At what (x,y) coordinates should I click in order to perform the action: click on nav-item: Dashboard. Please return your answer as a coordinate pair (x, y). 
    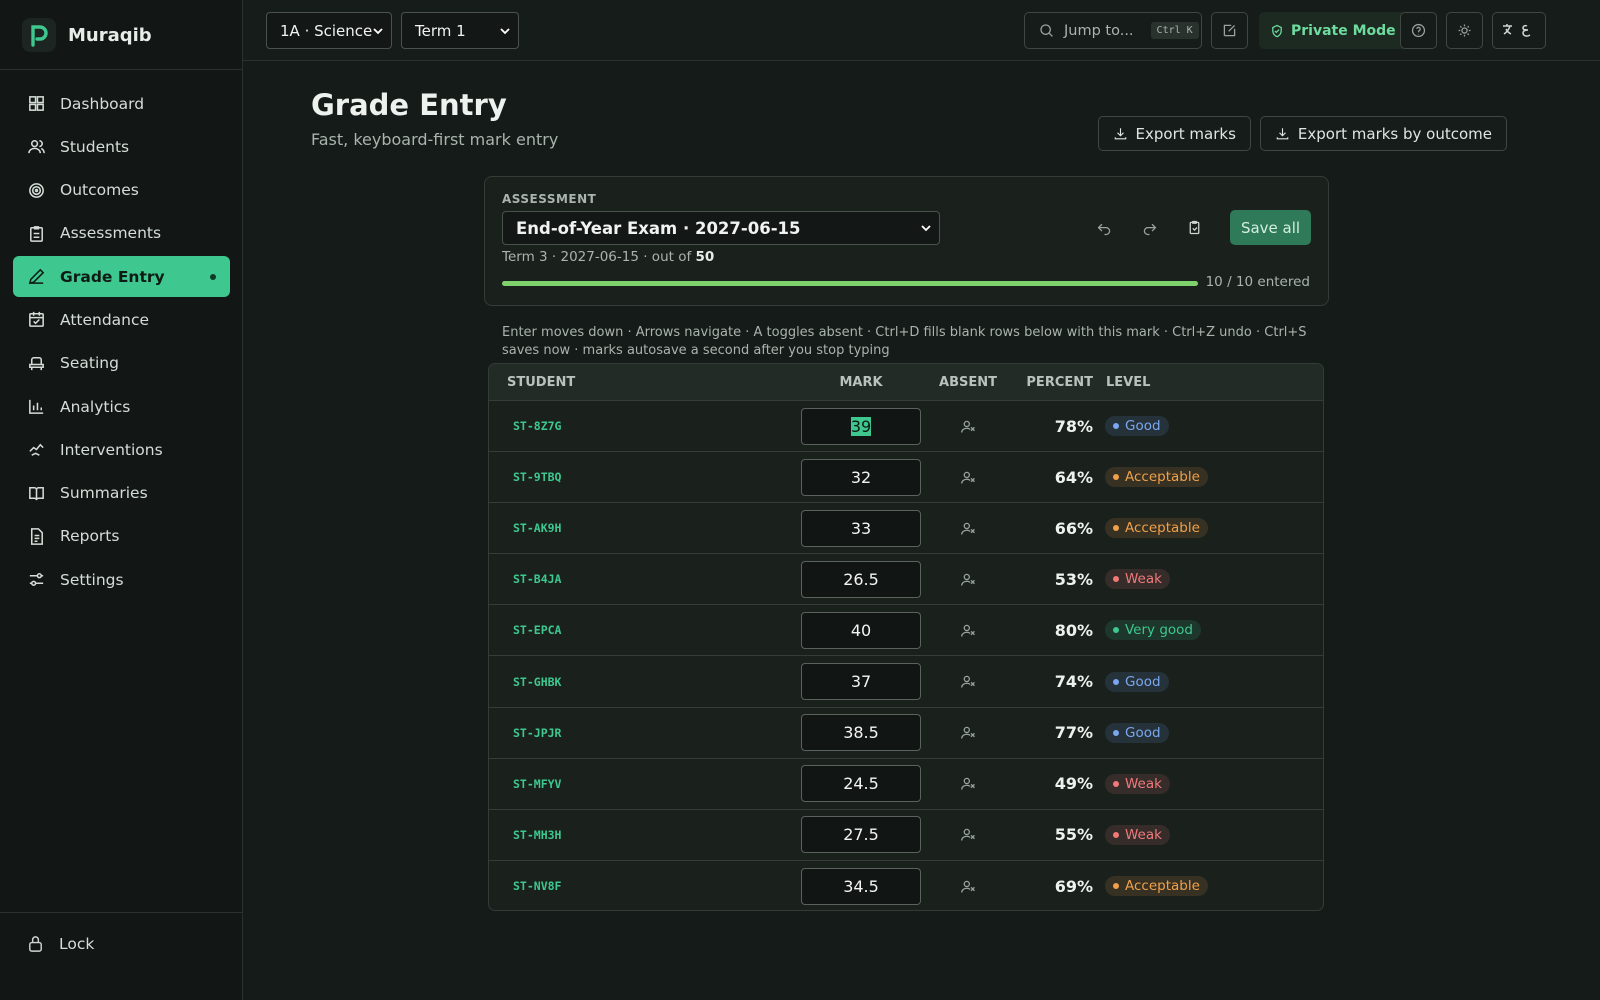
    Looking at the image, I should click on (121, 103).